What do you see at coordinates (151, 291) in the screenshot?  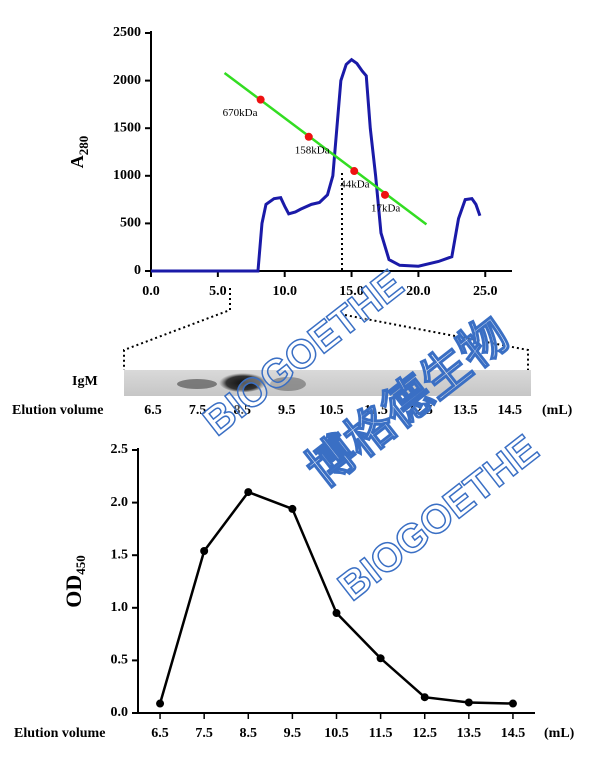 I see `x-tick-label: 0.0` at bounding box center [151, 291].